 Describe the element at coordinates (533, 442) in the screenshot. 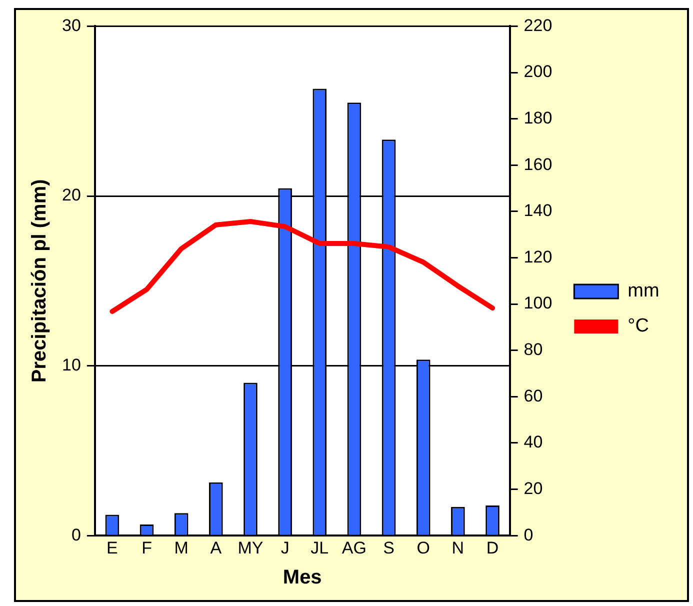

I see `y2-tick-label: 40` at that location.